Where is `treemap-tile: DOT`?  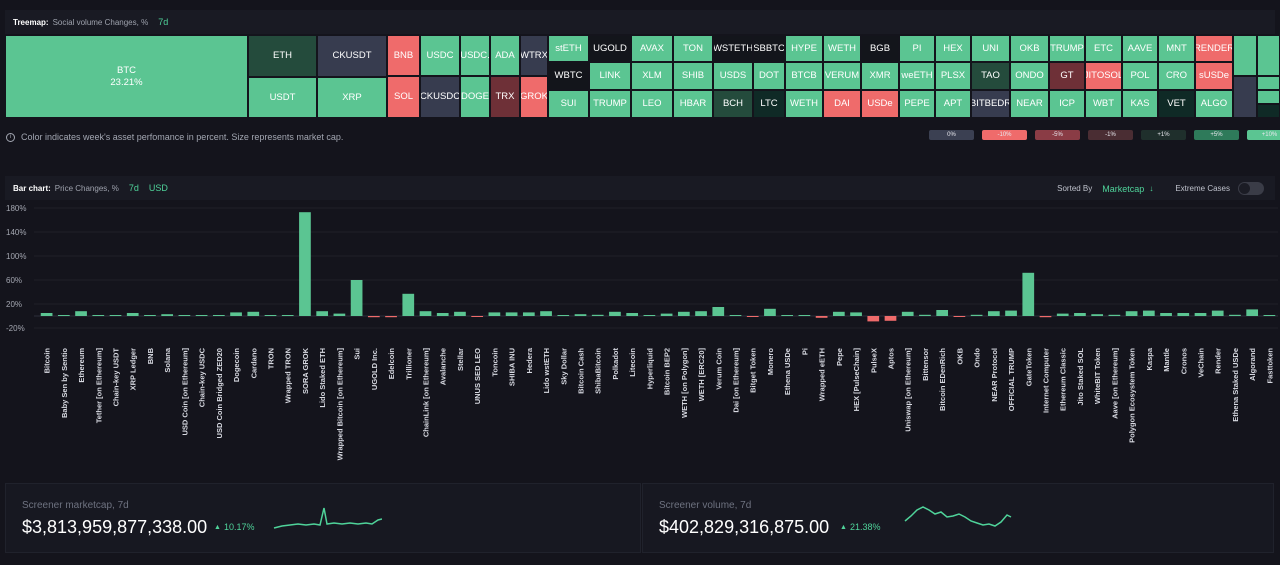
treemap-tile: DOT is located at coordinates (769, 76).